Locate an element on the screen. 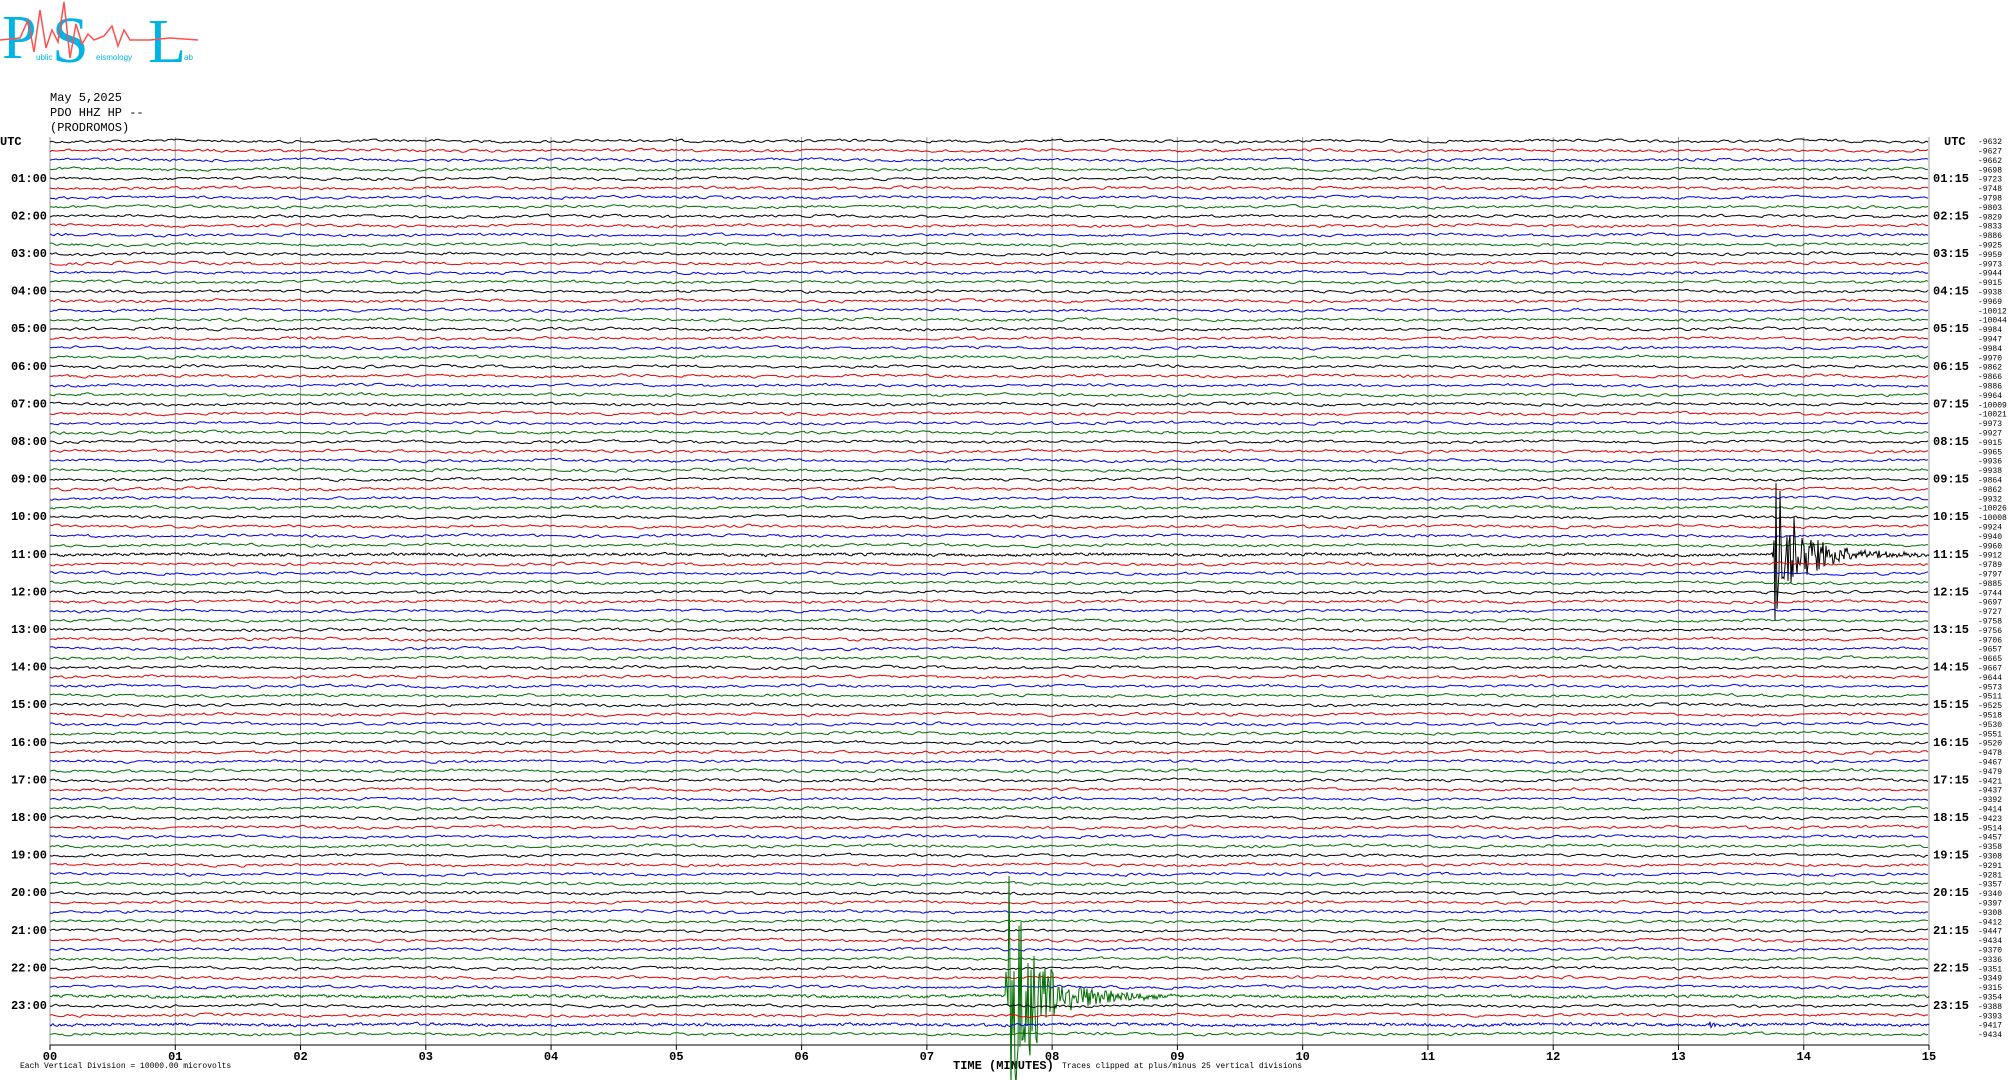  hour-label-left: 18:00 is located at coordinates (29, 818).